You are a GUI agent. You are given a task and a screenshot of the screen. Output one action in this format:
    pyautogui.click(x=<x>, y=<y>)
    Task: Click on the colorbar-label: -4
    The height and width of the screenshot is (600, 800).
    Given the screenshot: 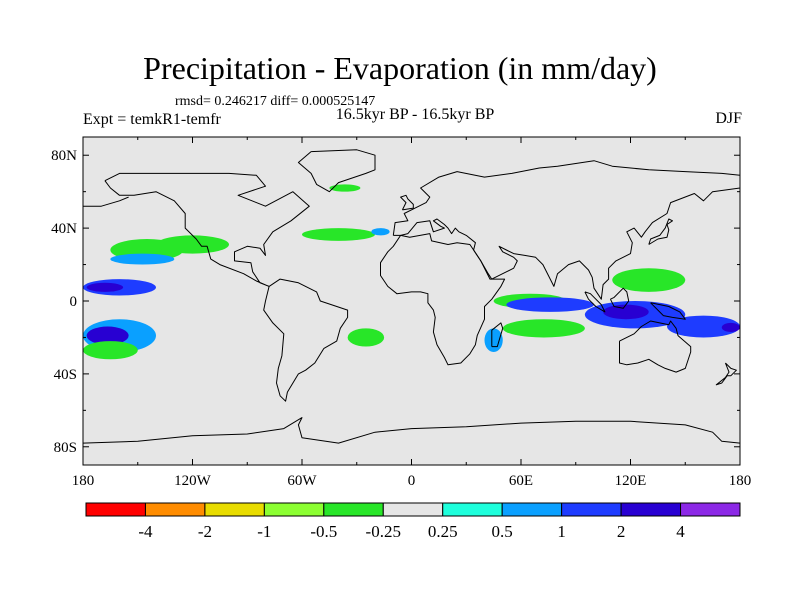 What is the action you would take?
    pyautogui.click(x=145, y=531)
    